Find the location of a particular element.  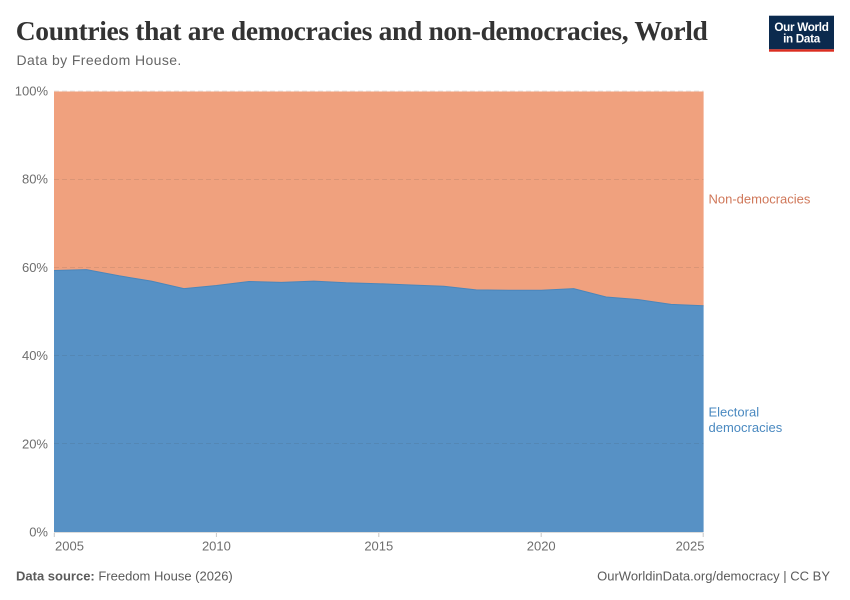

svg-text: in Data is located at coordinates (802, 39).